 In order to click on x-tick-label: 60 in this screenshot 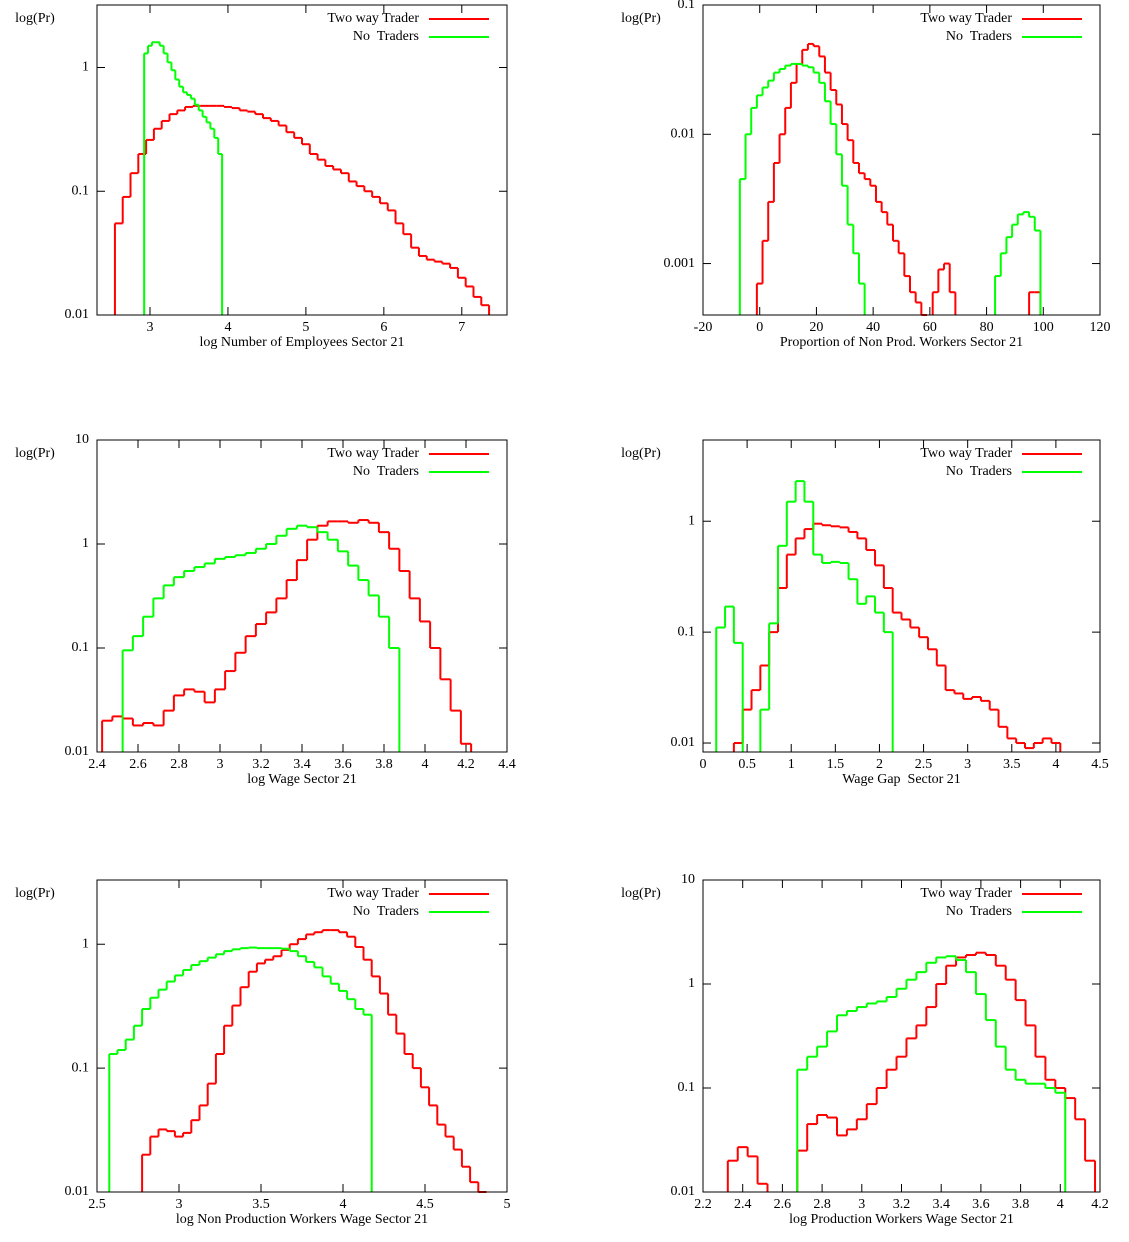, I will do `click(930, 327)`.